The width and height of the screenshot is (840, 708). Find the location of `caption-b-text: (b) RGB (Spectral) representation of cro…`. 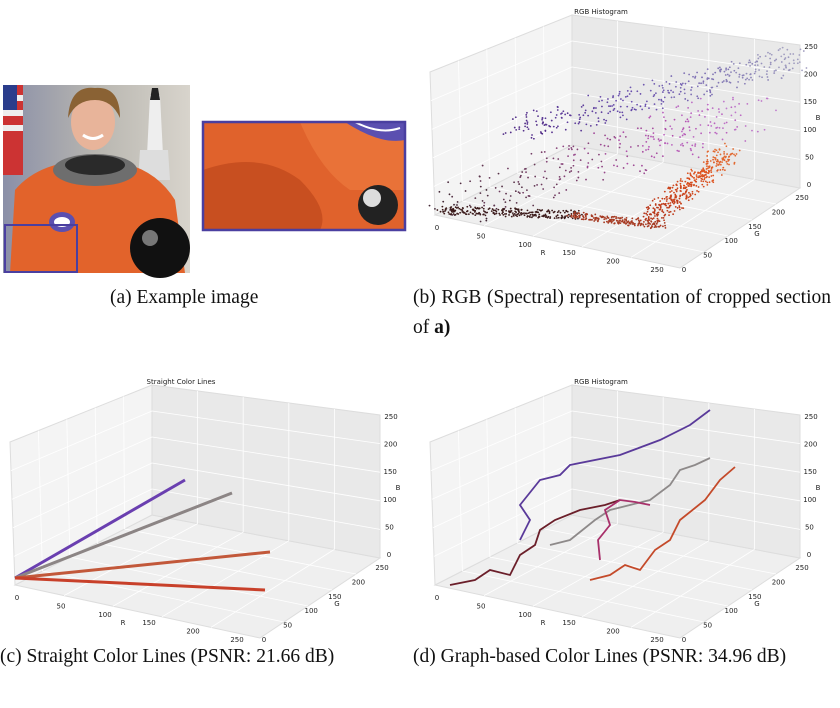

caption-b-text: (b) RGB (Spectral) representation of cro… is located at coordinates (622, 312).